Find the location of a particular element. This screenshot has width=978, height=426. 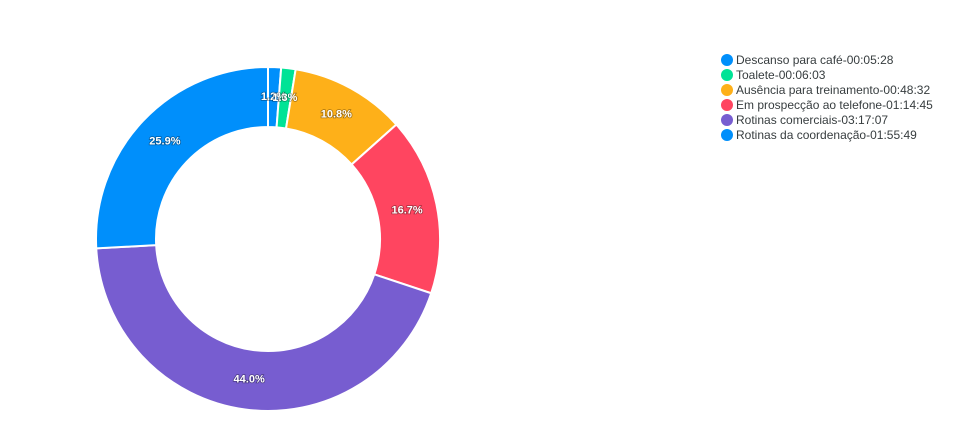

legend-label: Rotinas comerciais is located at coordinates (787, 119).